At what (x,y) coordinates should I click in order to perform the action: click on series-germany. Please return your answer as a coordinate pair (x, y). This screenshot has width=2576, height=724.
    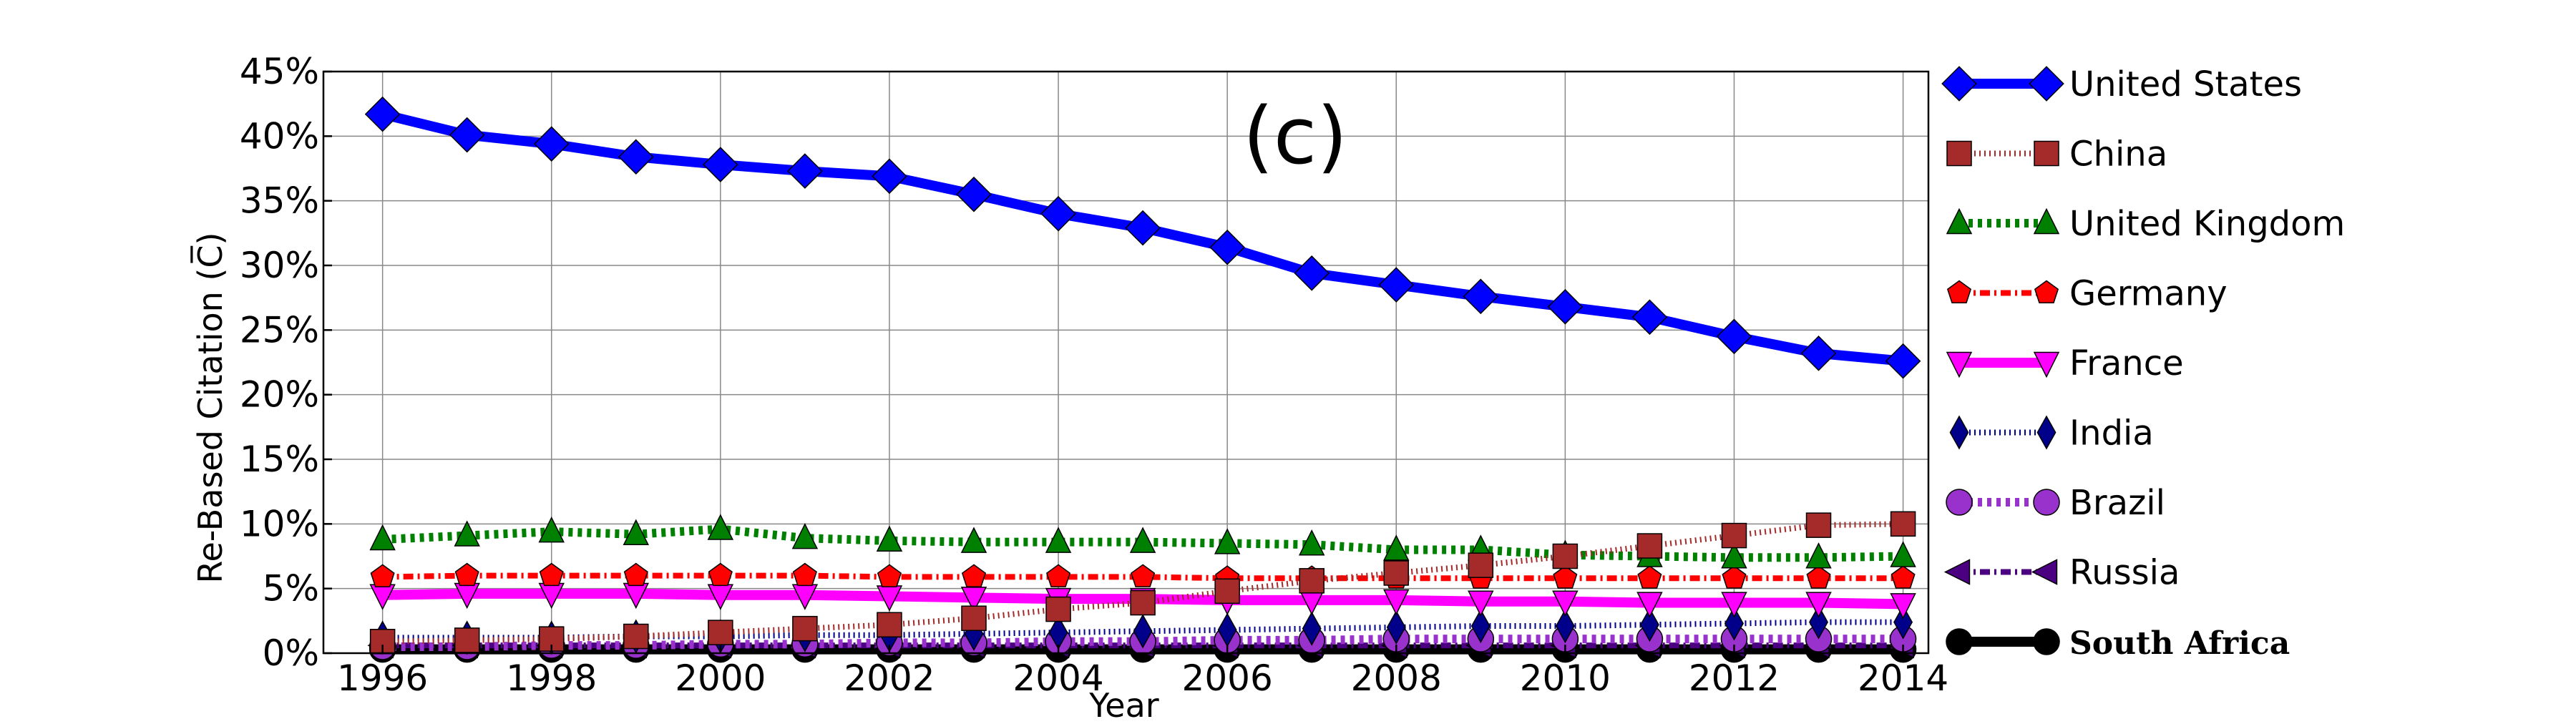
    Looking at the image, I should click on (1143, 575).